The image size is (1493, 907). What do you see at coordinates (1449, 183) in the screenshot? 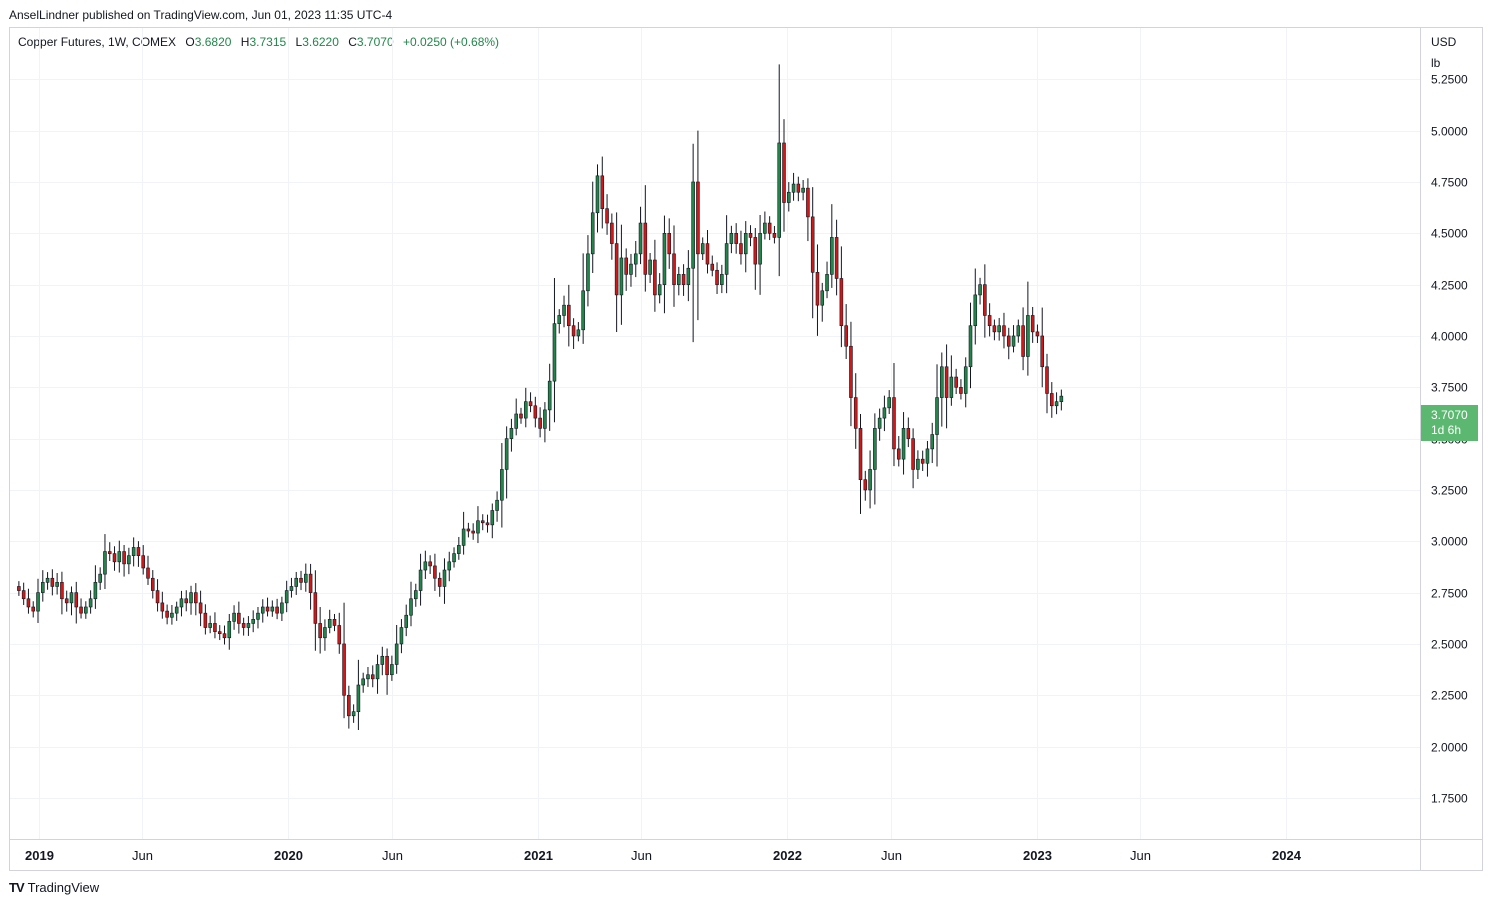
I see `price-tick-label: 4.7500` at bounding box center [1449, 183].